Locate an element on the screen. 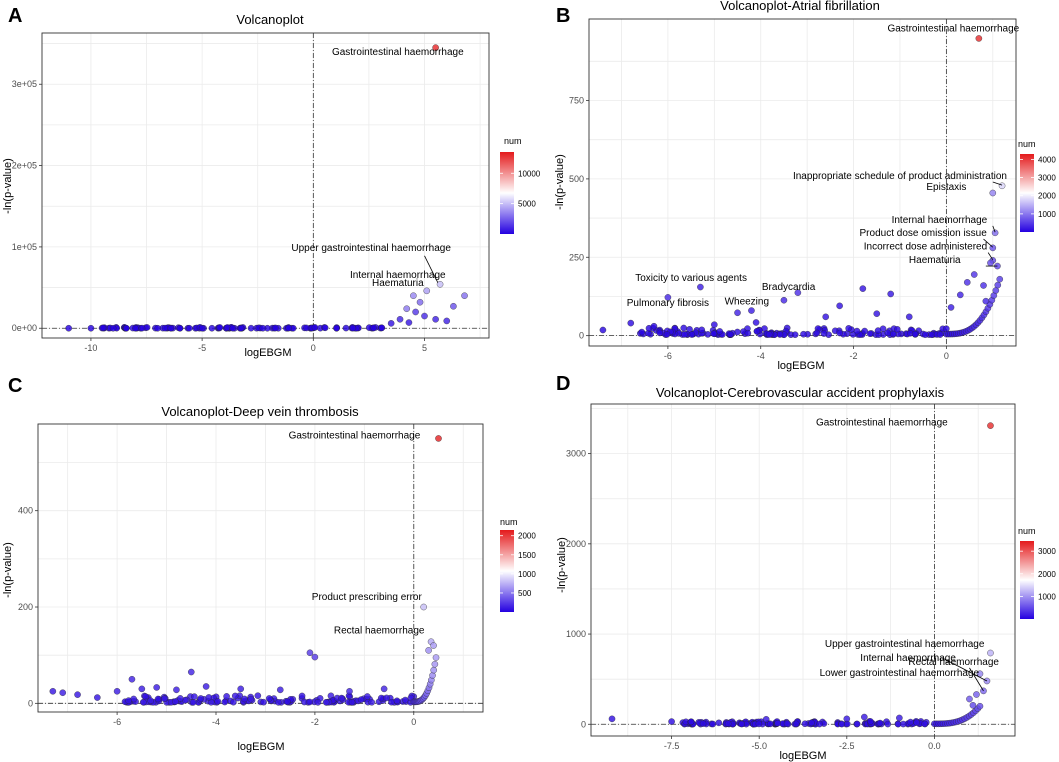 Image resolution: width=1059 pixels, height=762 pixels. data-points is located at coordinates (801, 575).